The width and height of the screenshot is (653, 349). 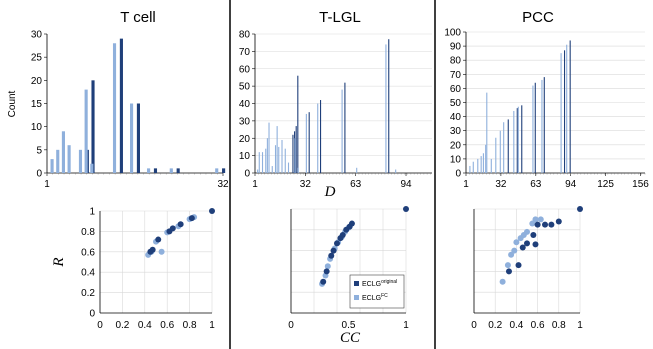 What do you see at coordinates (122, 325) in the screenshot?
I see `x-tick-label: 0.2` at bounding box center [122, 325].